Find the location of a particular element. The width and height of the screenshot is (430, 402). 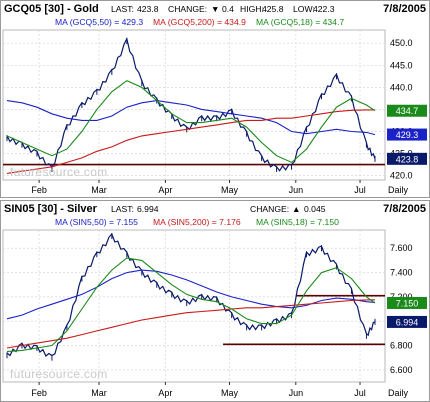

silver-ma50-series is located at coordinates (191, 294).